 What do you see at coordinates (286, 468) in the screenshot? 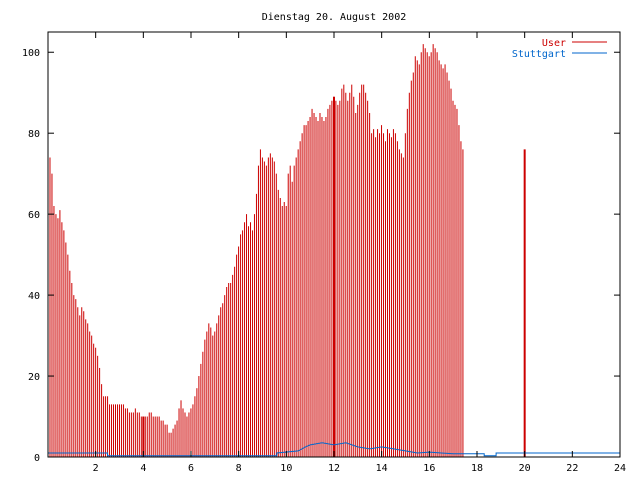
I see `x-tick-label: 10` at bounding box center [286, 468].